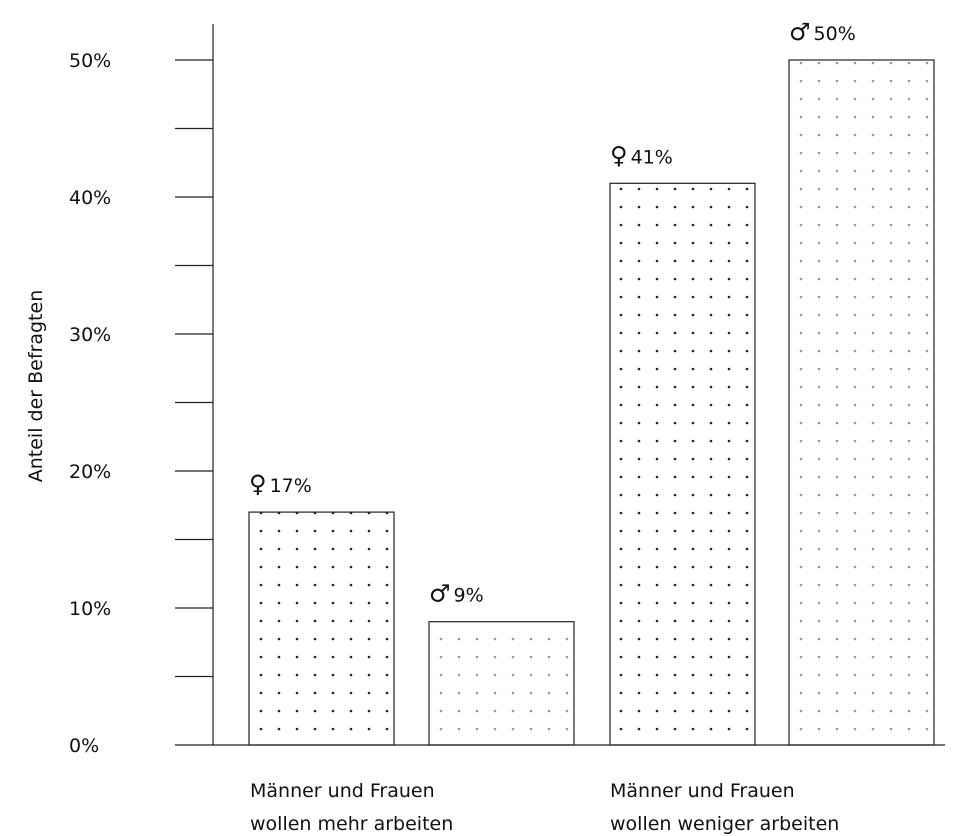  I want to click on y-tick-label: 50%, so click(90, 61).